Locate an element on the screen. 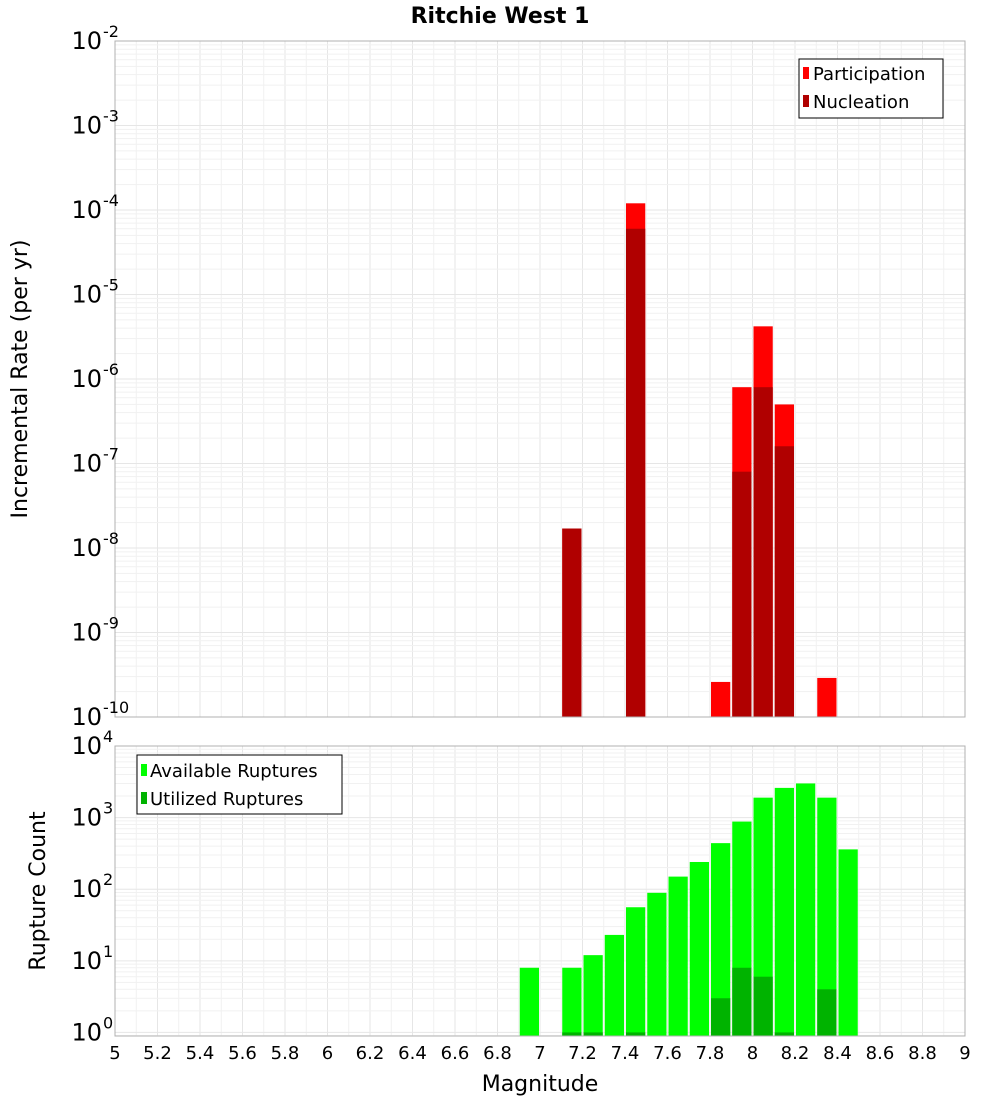 This screenshot has width=1000, height=1100. y-tick-label: 10 -3 is located at coordinates (95, 123).